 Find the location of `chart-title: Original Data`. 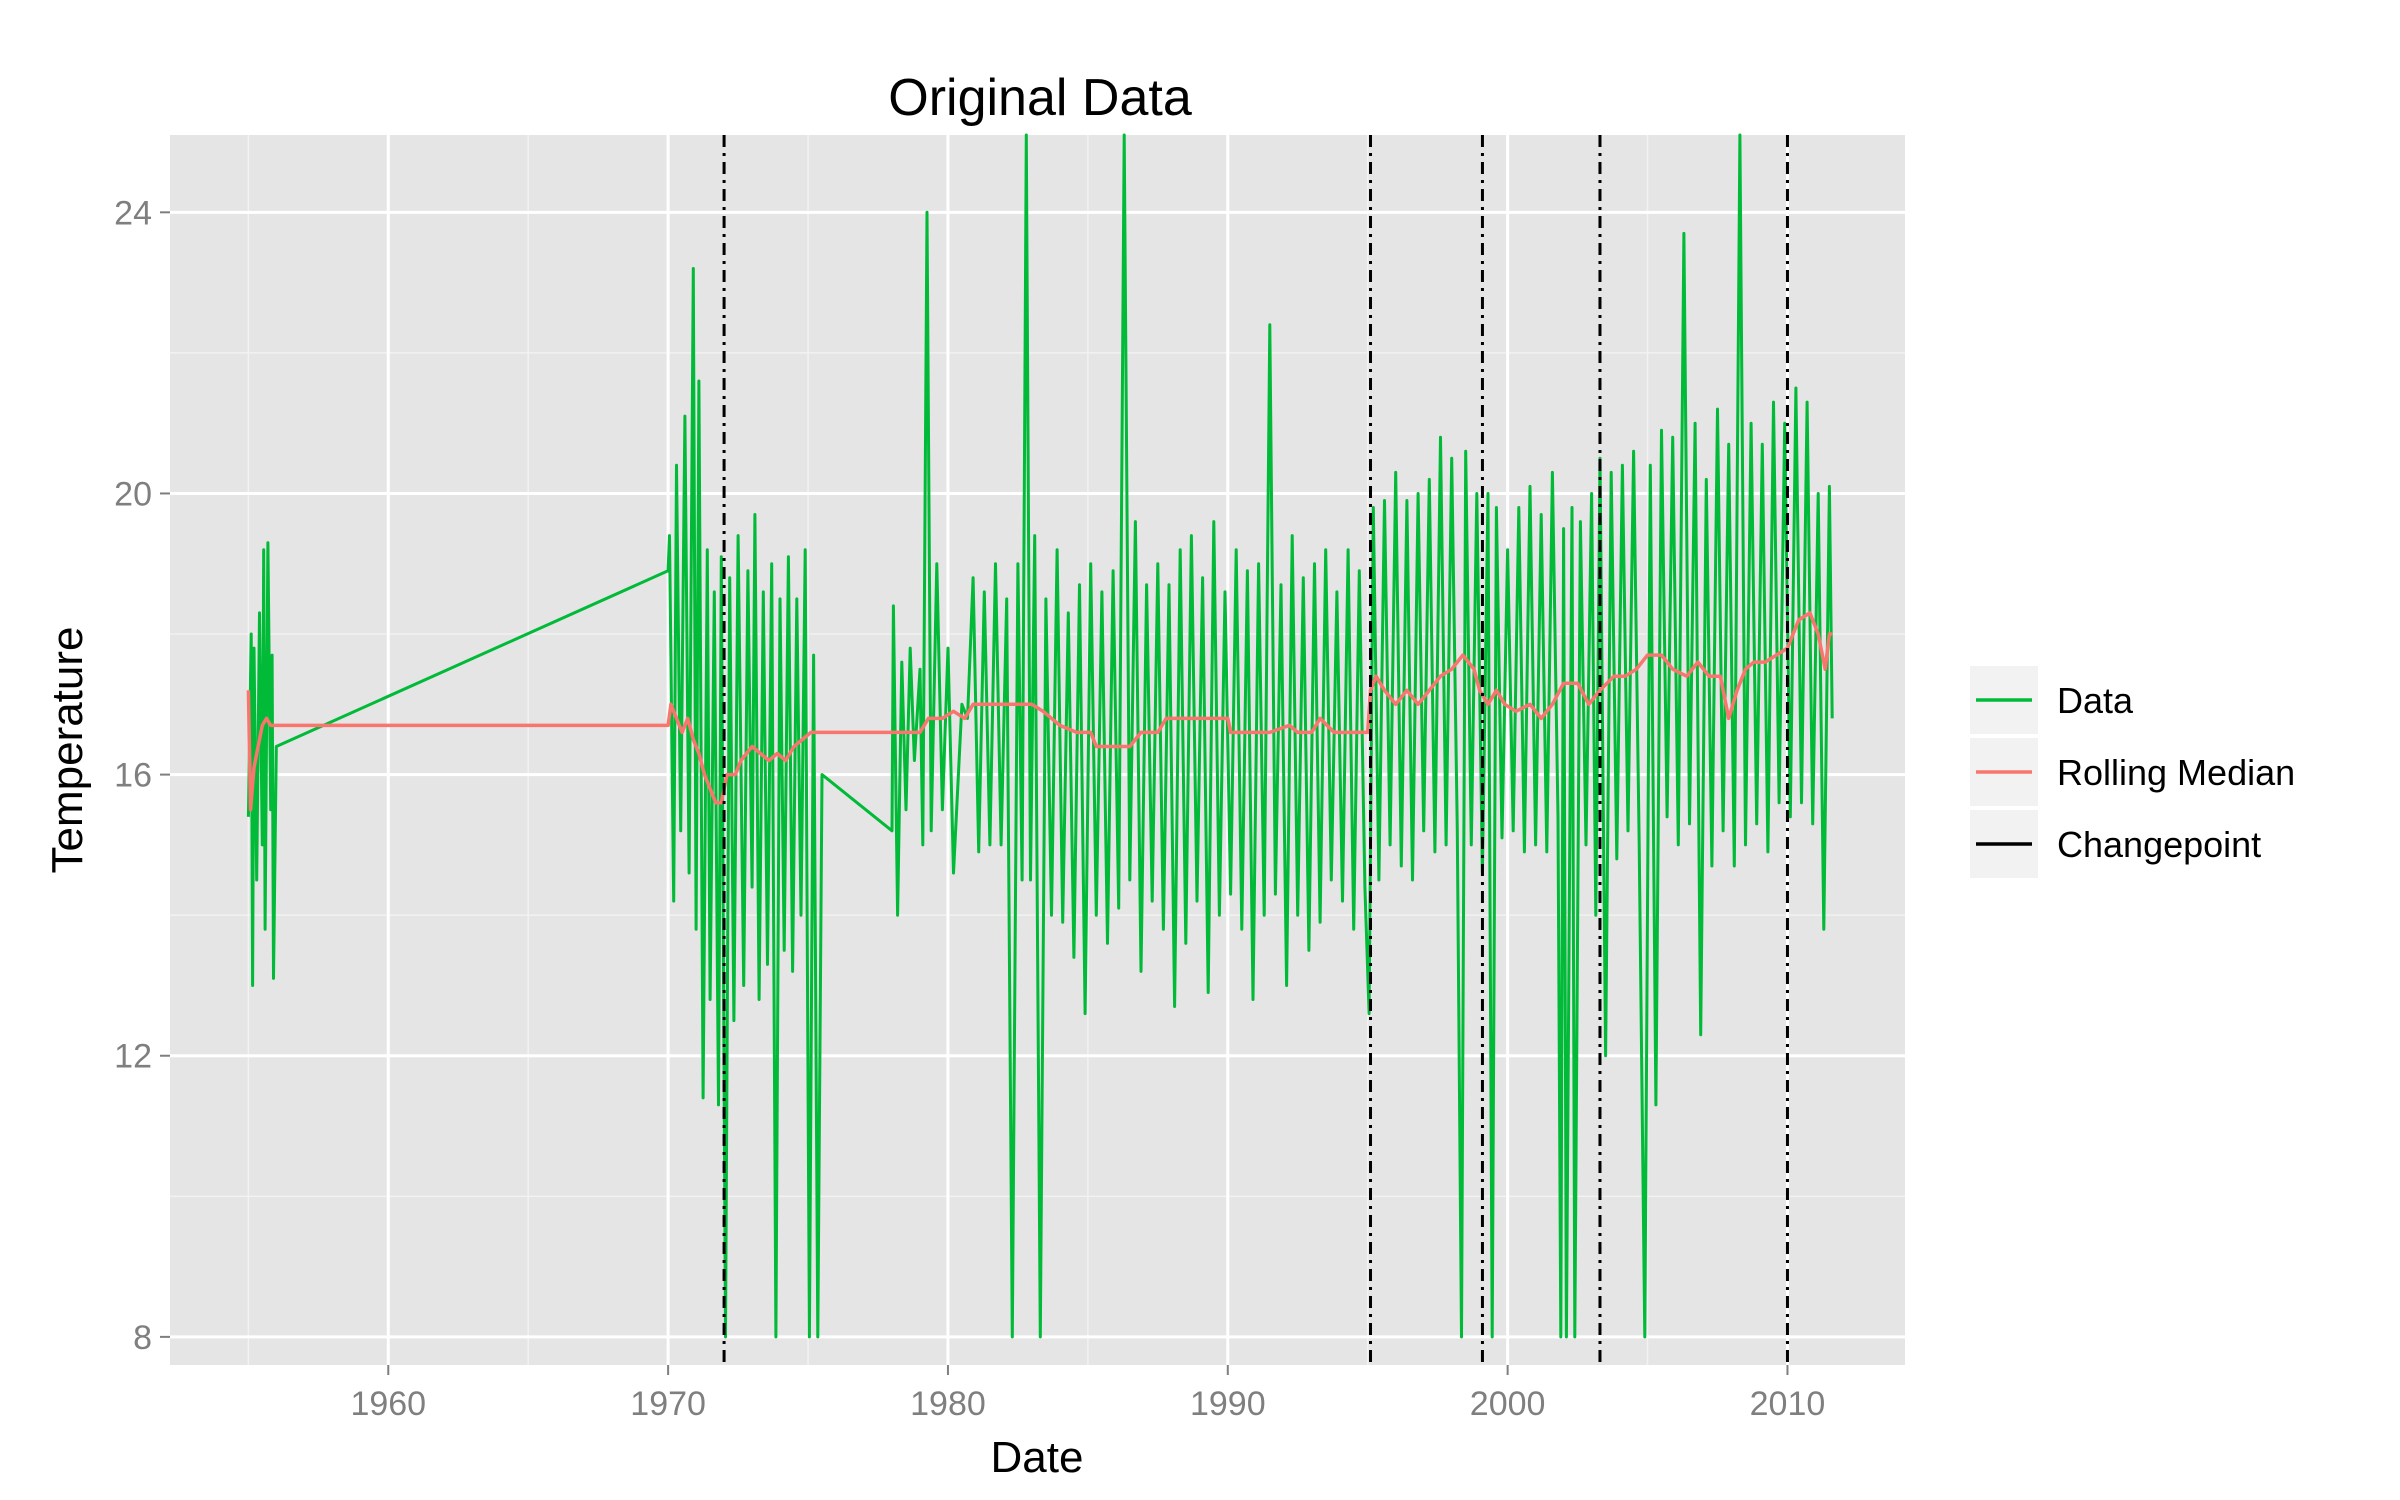

chart-title: Original Data is located at coordinates (1040, 98).